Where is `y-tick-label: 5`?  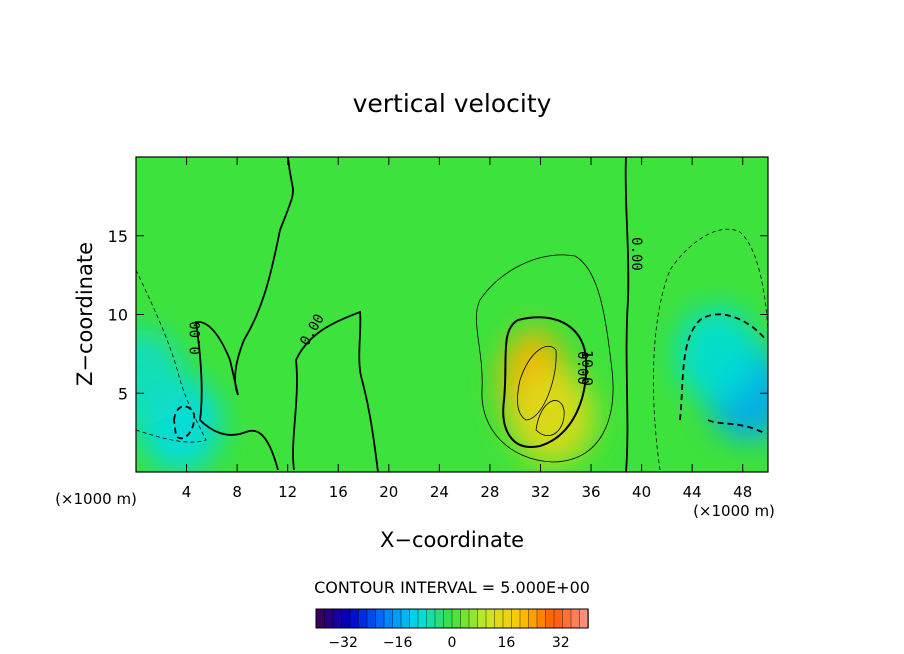 y-tick-label: 5 is located at coordinates (123, 393).